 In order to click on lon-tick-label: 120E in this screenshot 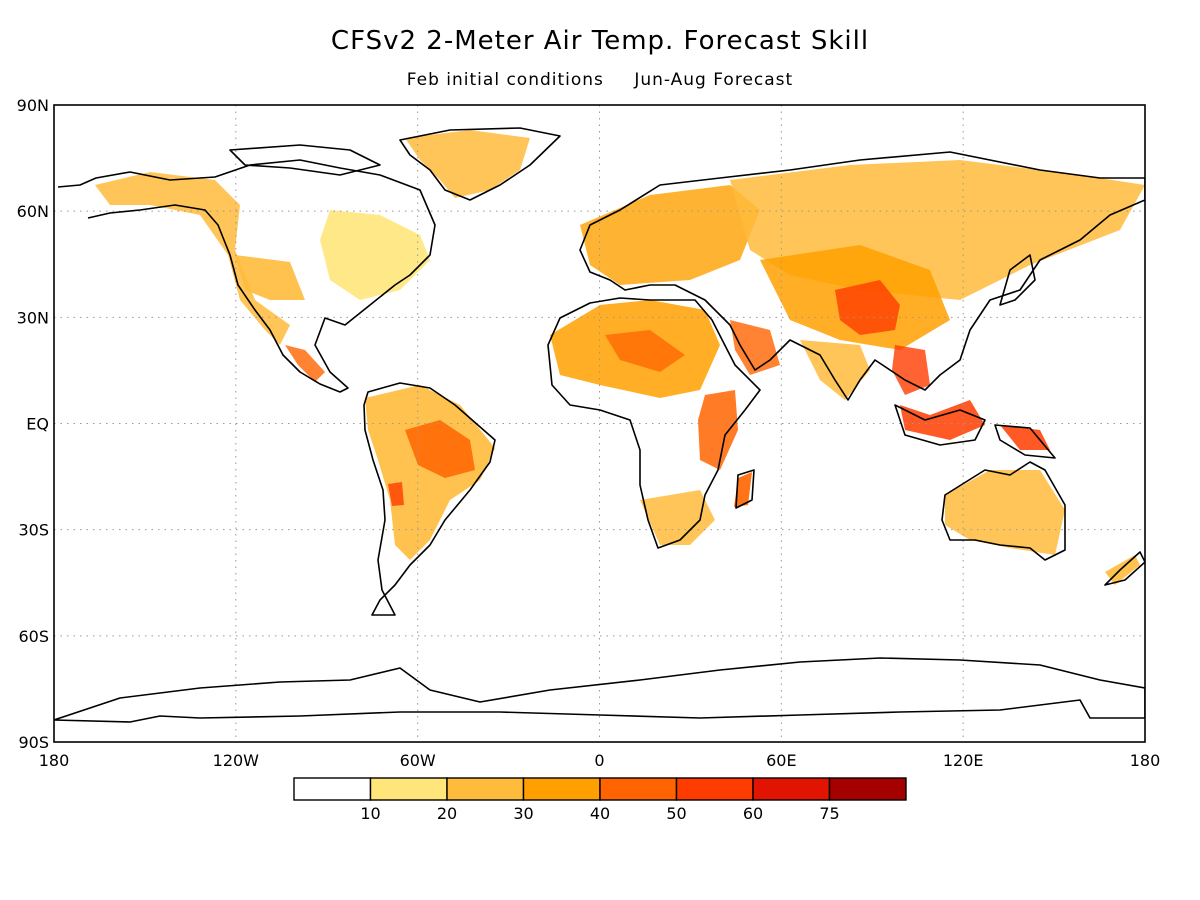, I will do `click(963, 760)`.